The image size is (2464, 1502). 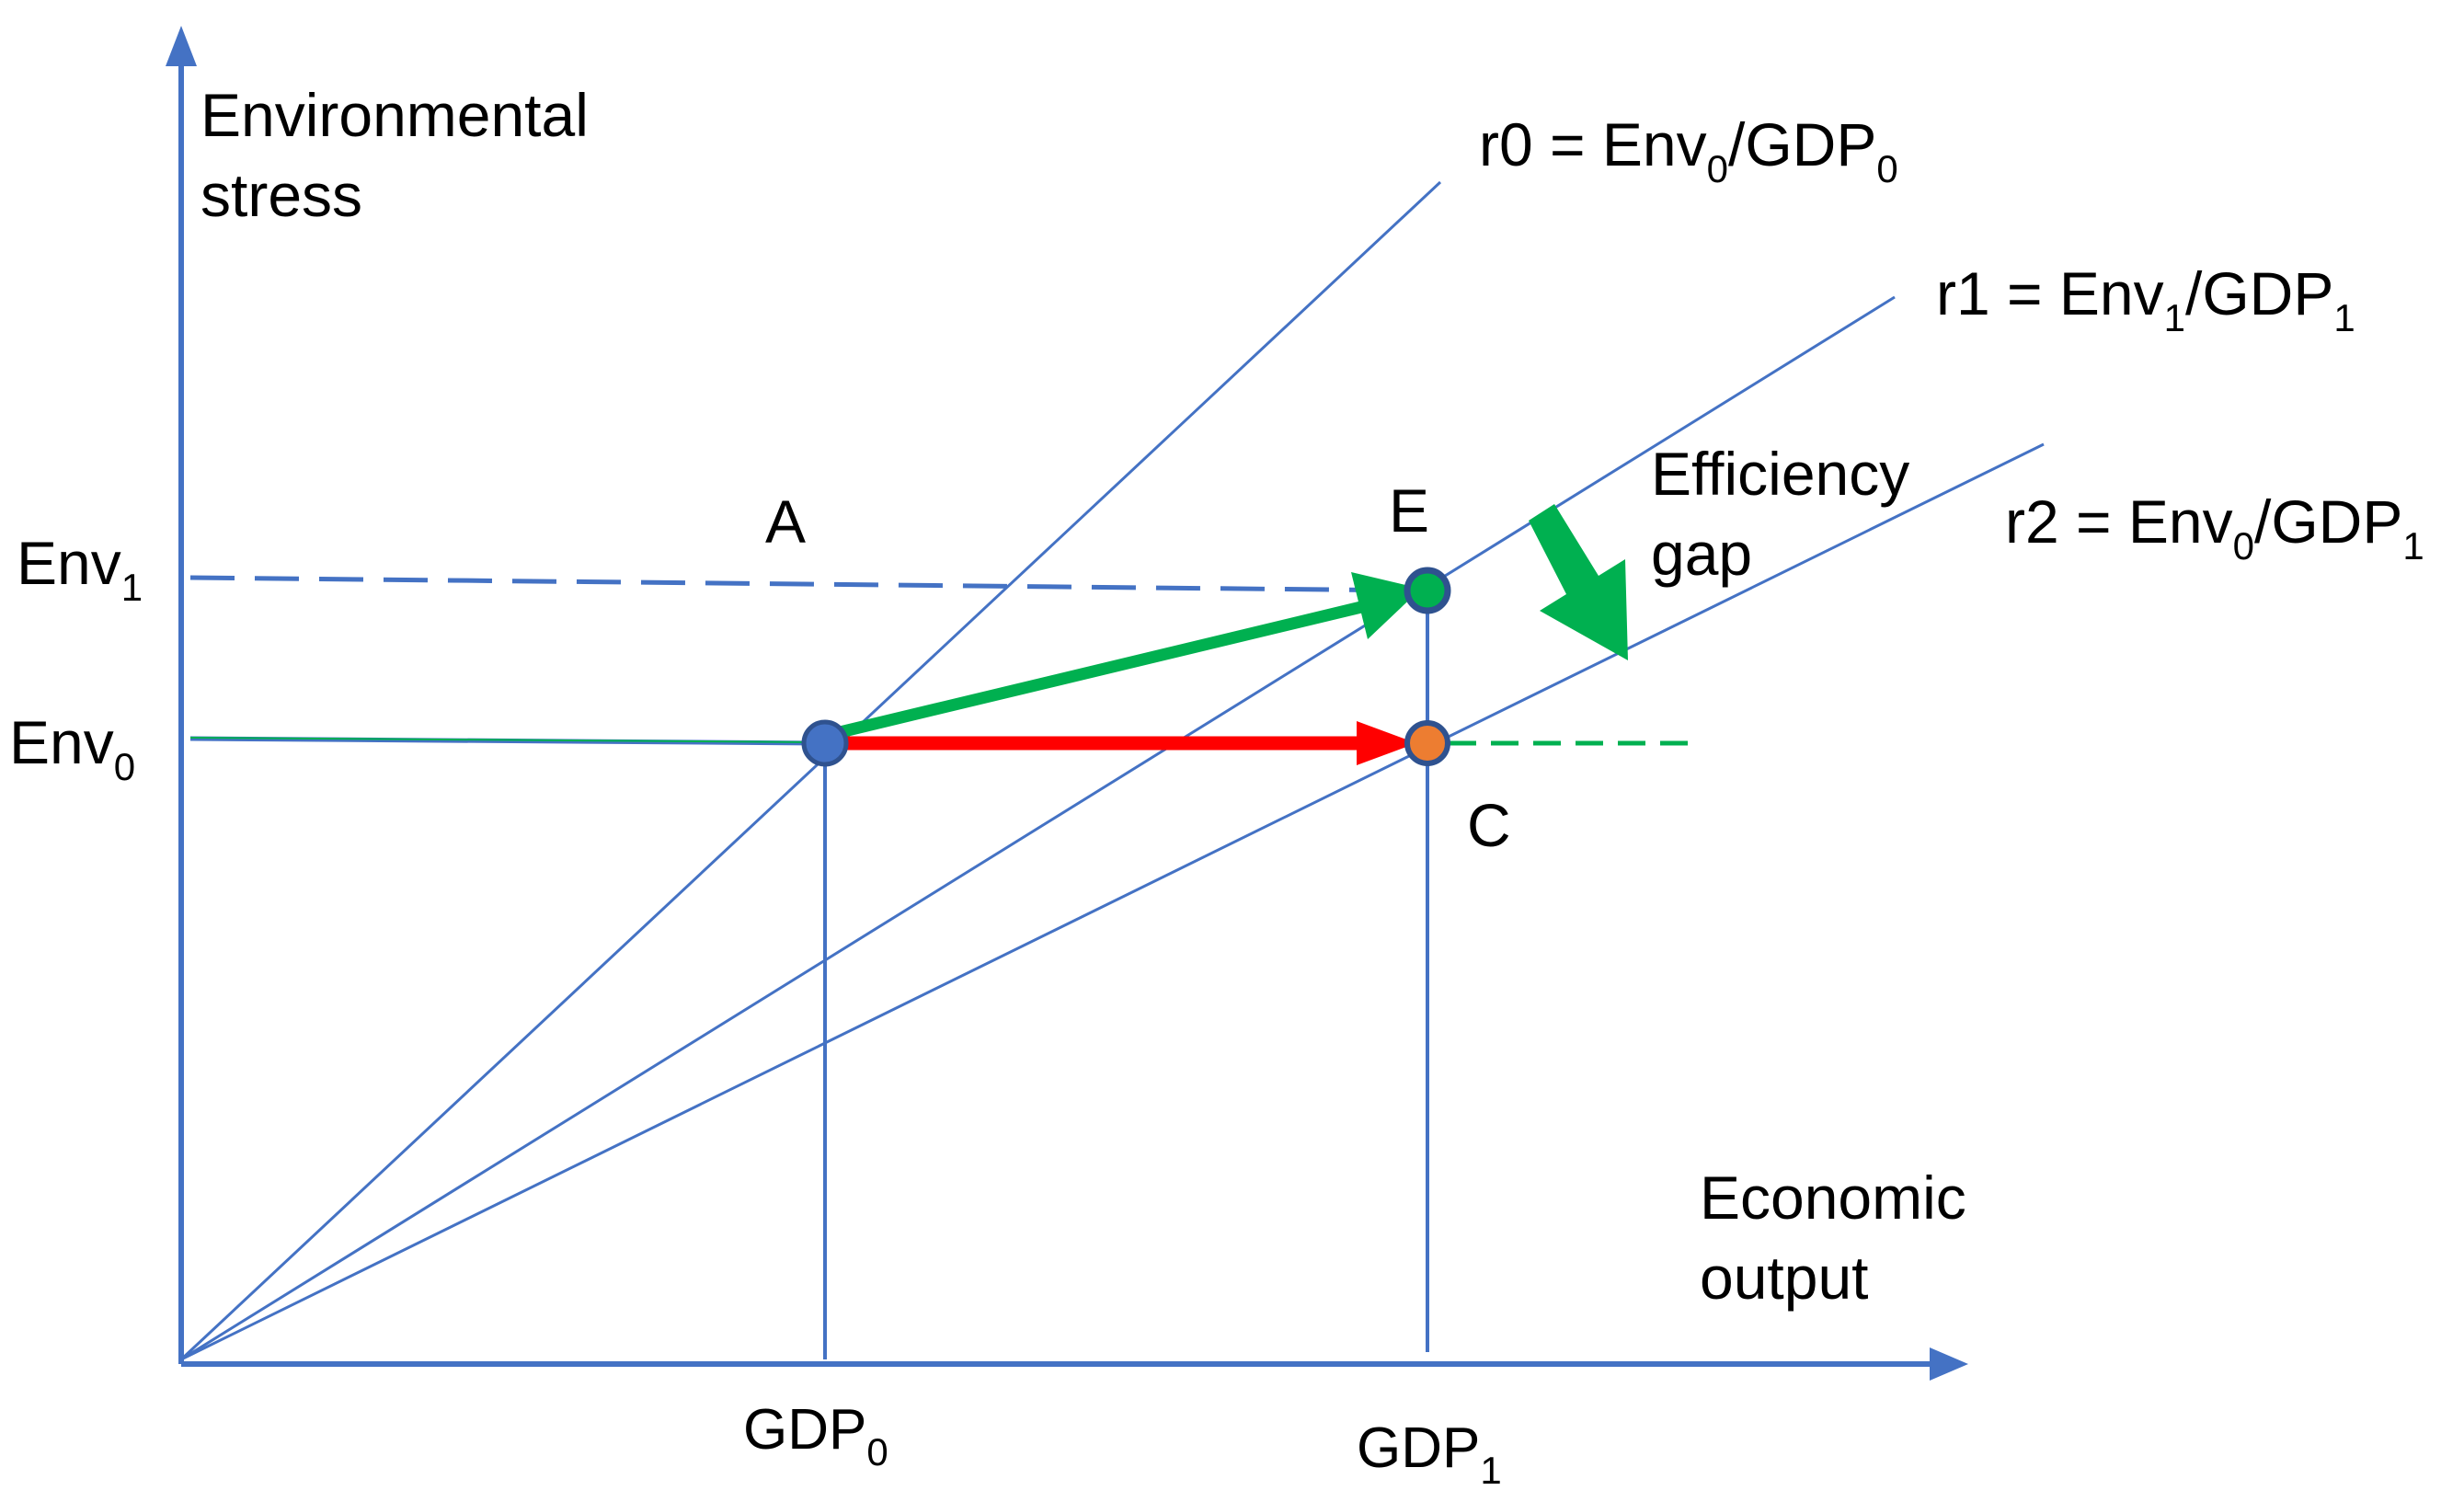 What do you see at coordinates (281, 195) in the screenshot?
I see `y-axis-label-line2: stress` at bounding box center [281, 195].